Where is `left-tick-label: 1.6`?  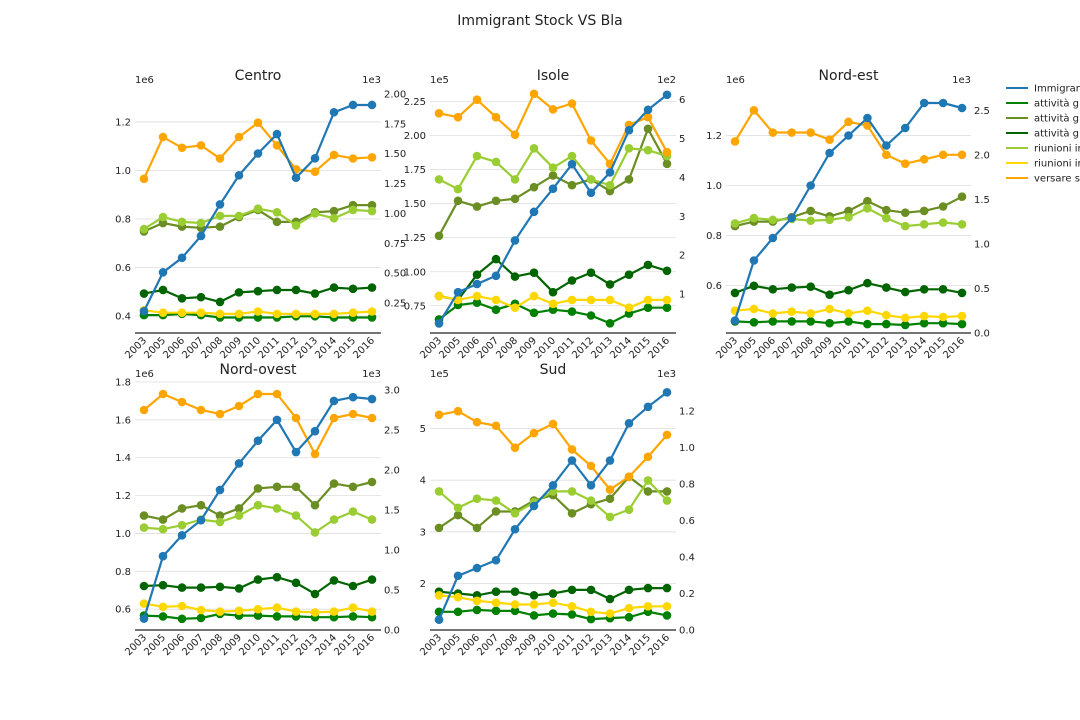 left-tick-label: 1.6 is located at coordinates (123, 420).